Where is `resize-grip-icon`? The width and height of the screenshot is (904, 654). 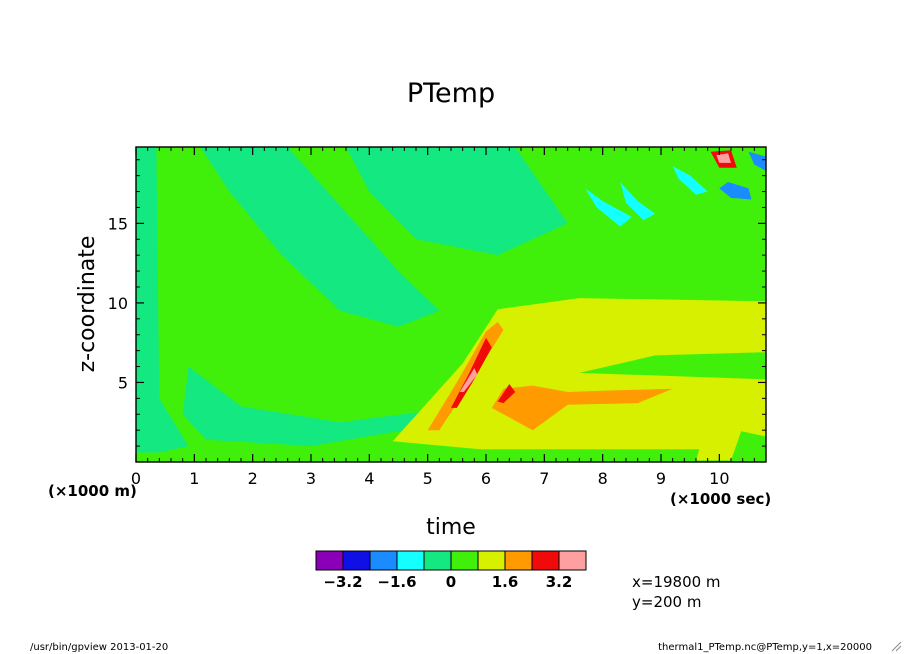
resize-grip-icon is located at coordinates (896, 646).